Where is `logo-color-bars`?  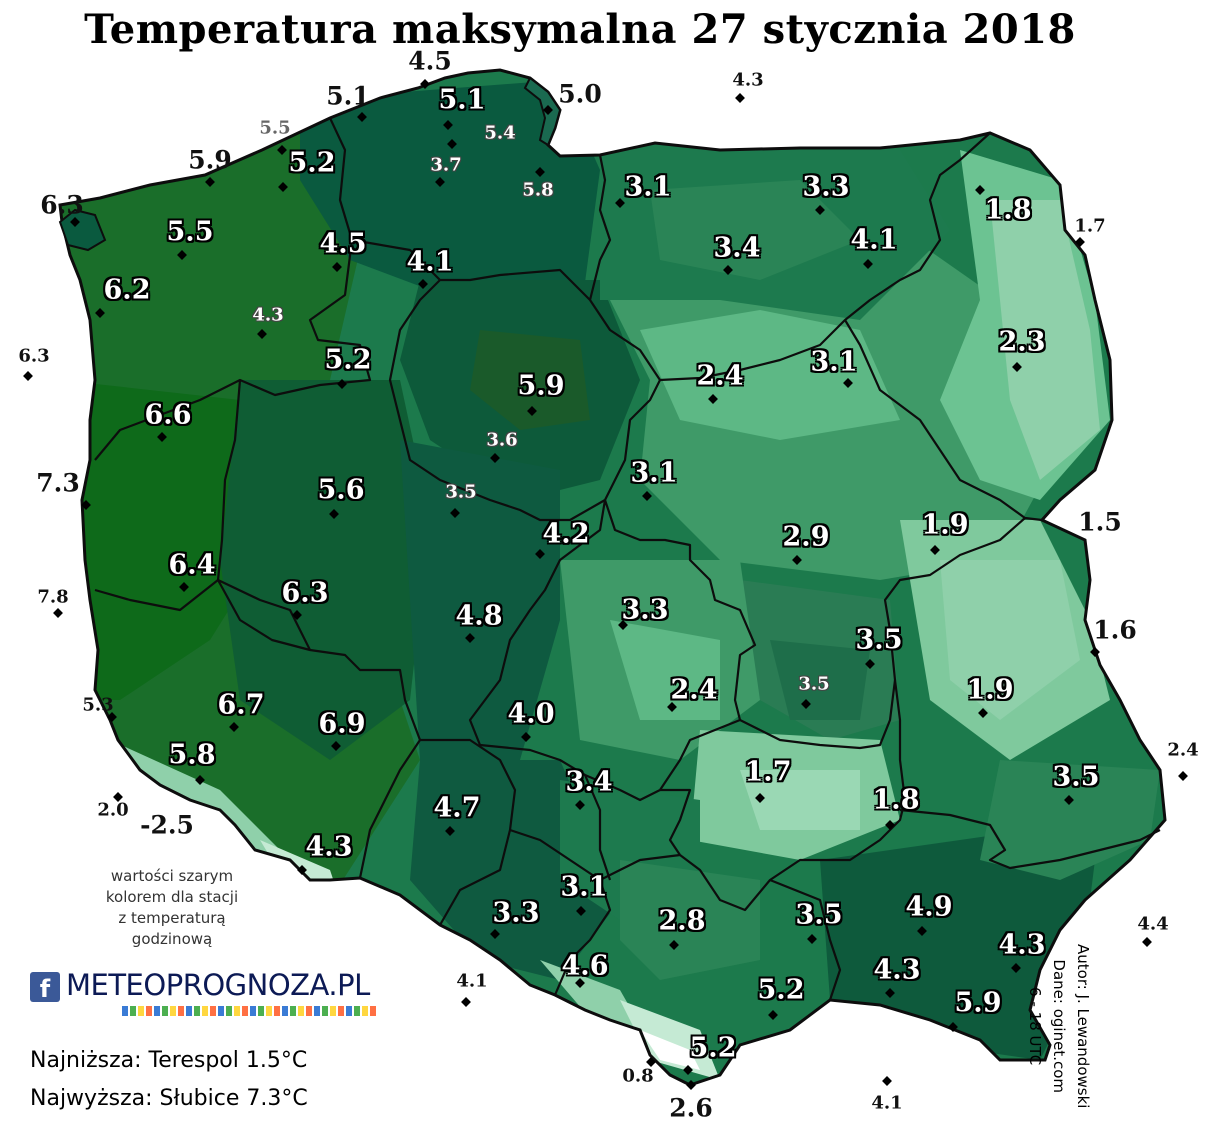
logo-color-bars is located at coordinates (250, 1011).